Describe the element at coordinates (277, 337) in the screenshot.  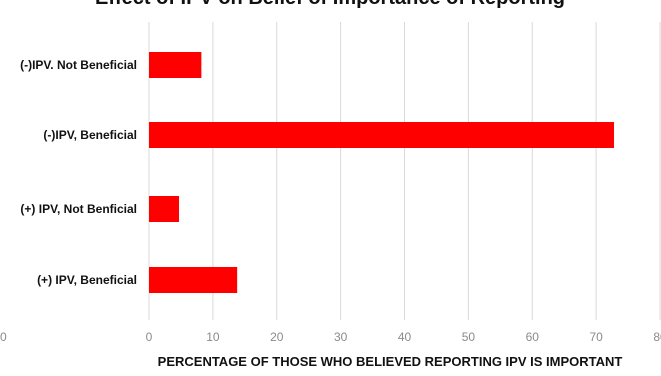
I see `x-tick-label: 20` at that location.